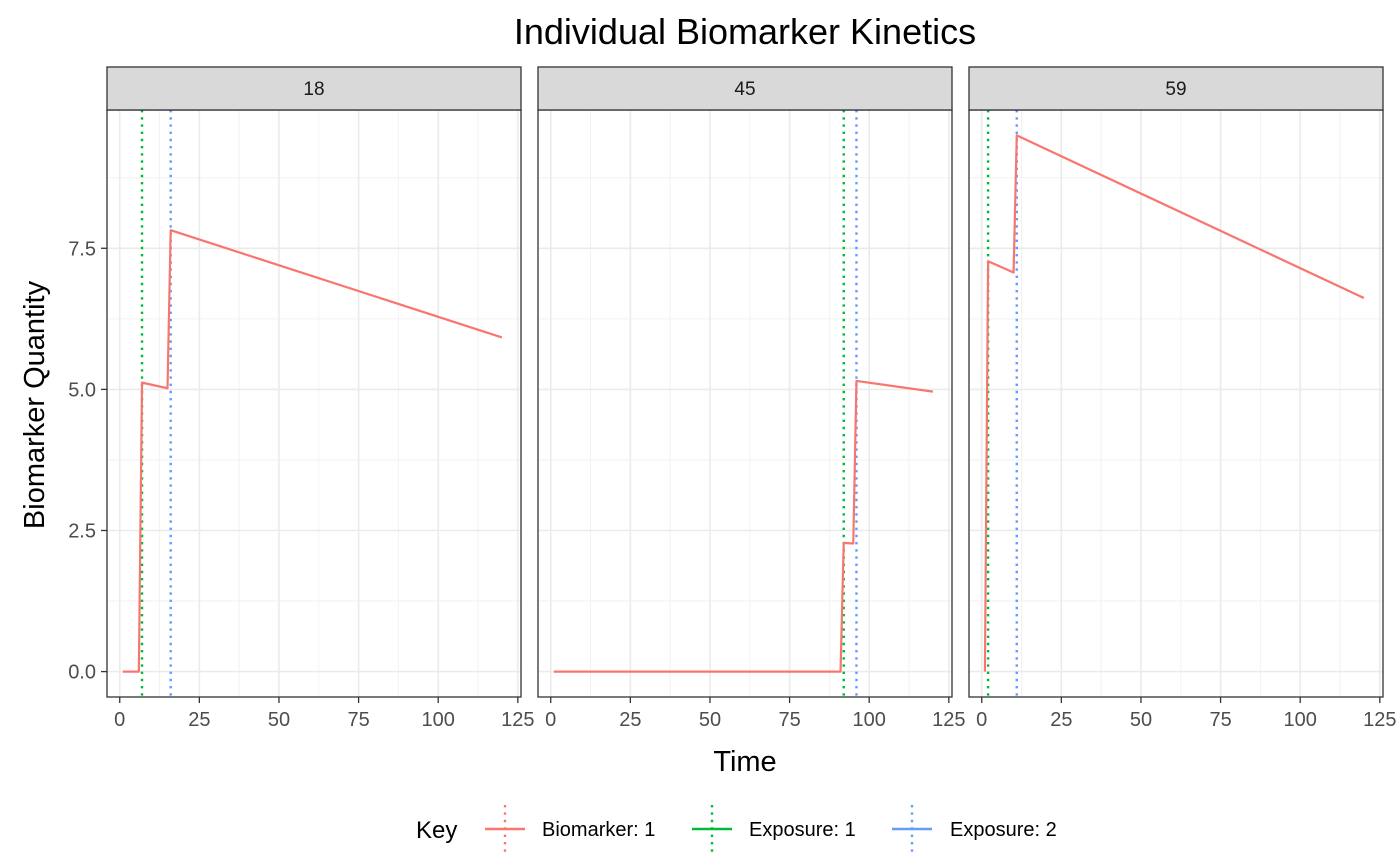 Image resolution: width=1400 pixels, height=866 pixels. Describe the element at coordinates (82, 249) in the screenshot. I see `y-tick-label: 7.5` at that location.